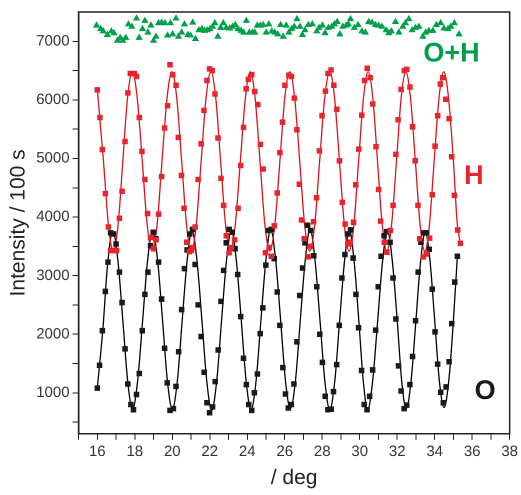 The image size is (521, 495). What do you see at coordinates (397, 451) in the screenshot?
I see `x-tick-label: 32` at bounding box center [397, 451].